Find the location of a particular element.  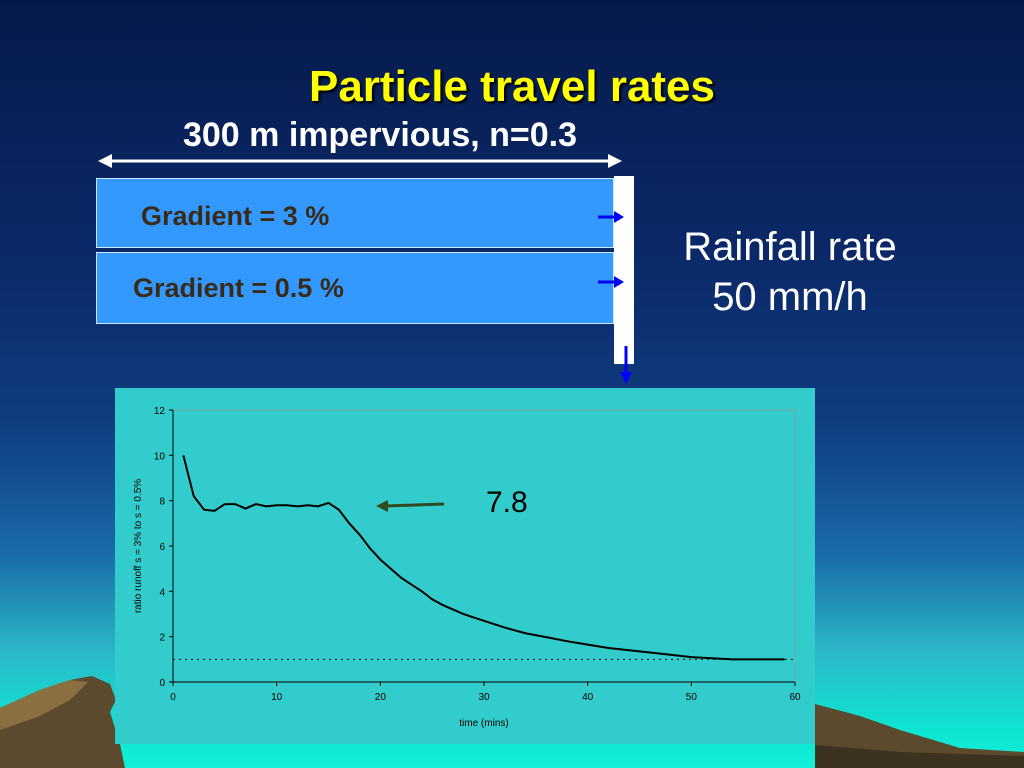

x-axis-label: time (mins) is located at coordinates (483, 723).